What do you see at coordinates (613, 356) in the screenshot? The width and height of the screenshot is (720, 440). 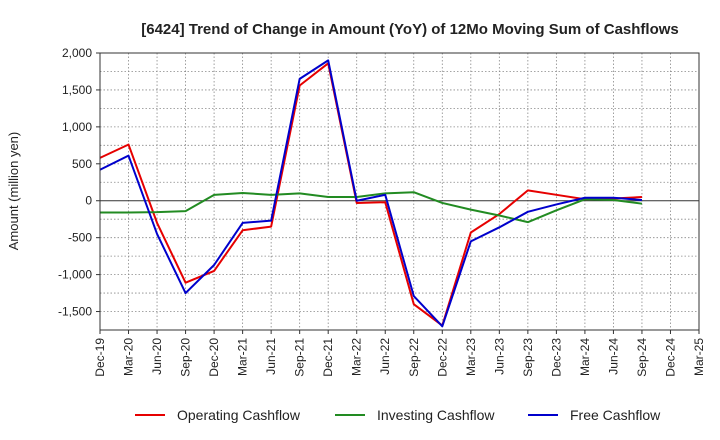 I see `x-tick-label: Jun-24` at bounding box center [613, 356].